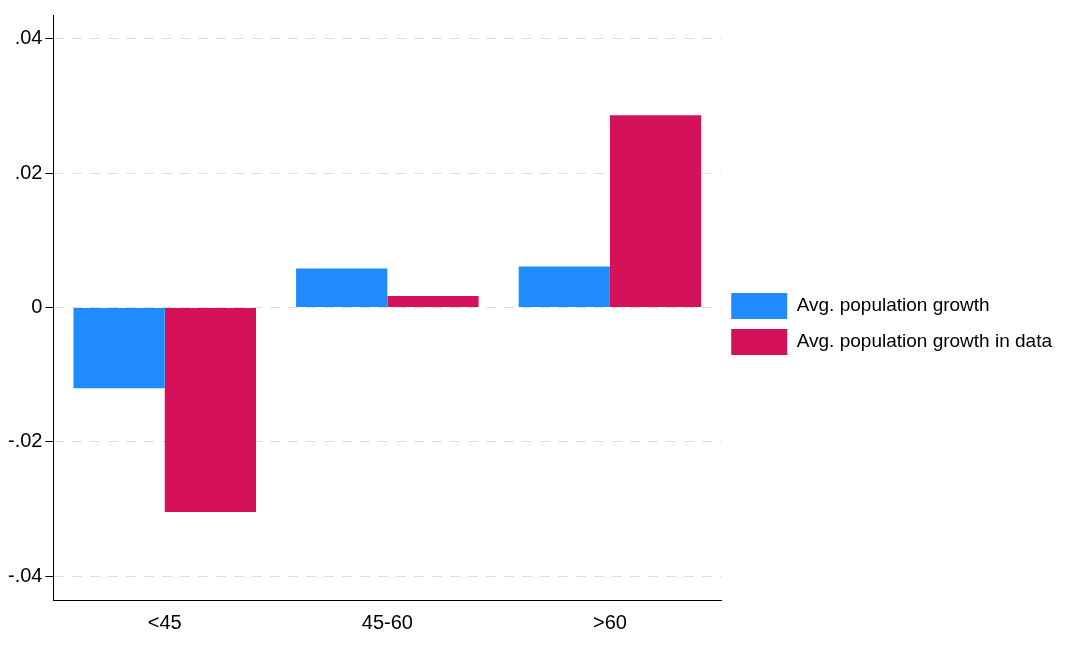 The width and height of the screenshot is (1067, 646). Describe the element at coordinates (387, 621) in the screenshot. I see `x-tick-label: 45-60` at that location.